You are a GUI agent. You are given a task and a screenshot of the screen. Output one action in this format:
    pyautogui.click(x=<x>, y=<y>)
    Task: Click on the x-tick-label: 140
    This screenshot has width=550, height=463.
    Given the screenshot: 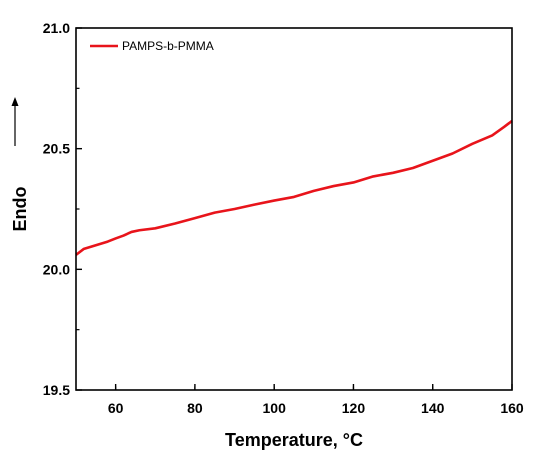 What is the action you would take?
    pyautogui.click(x=433, y=408)
    